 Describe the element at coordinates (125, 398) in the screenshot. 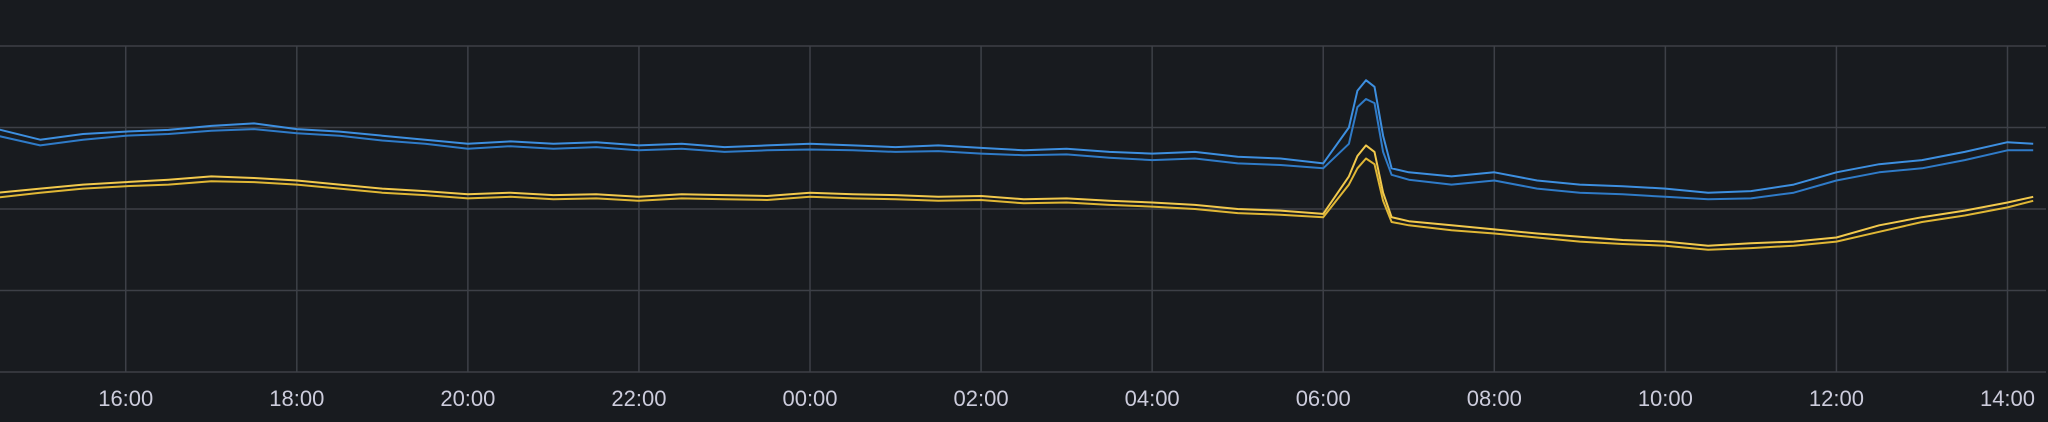

I see `x-tick-label: 16:00` at that location.